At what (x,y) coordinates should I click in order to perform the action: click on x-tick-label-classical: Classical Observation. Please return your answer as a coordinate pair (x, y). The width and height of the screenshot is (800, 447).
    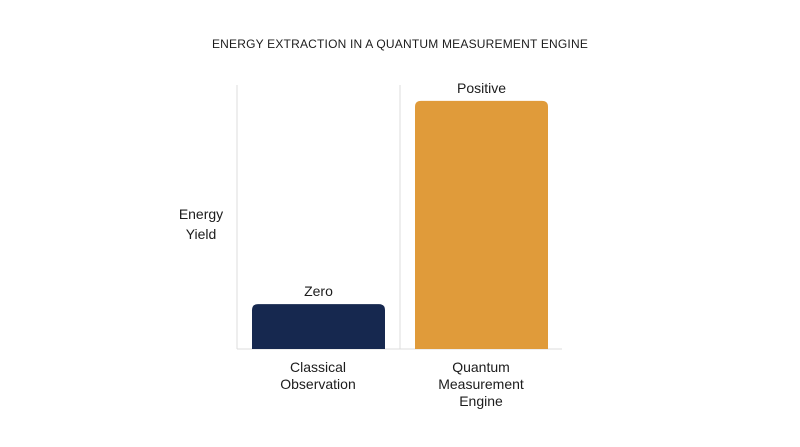
    Looking at the image, I should click on (318, 376).